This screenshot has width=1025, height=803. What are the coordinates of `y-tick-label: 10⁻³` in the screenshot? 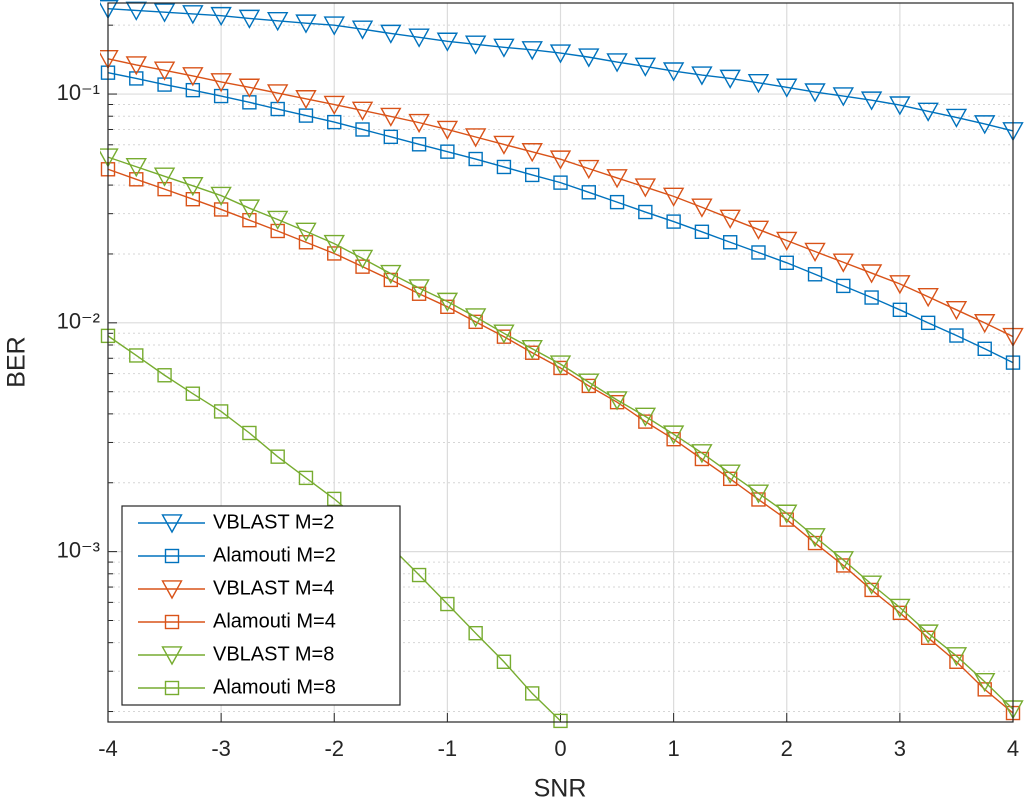 It's located at (78, 549).